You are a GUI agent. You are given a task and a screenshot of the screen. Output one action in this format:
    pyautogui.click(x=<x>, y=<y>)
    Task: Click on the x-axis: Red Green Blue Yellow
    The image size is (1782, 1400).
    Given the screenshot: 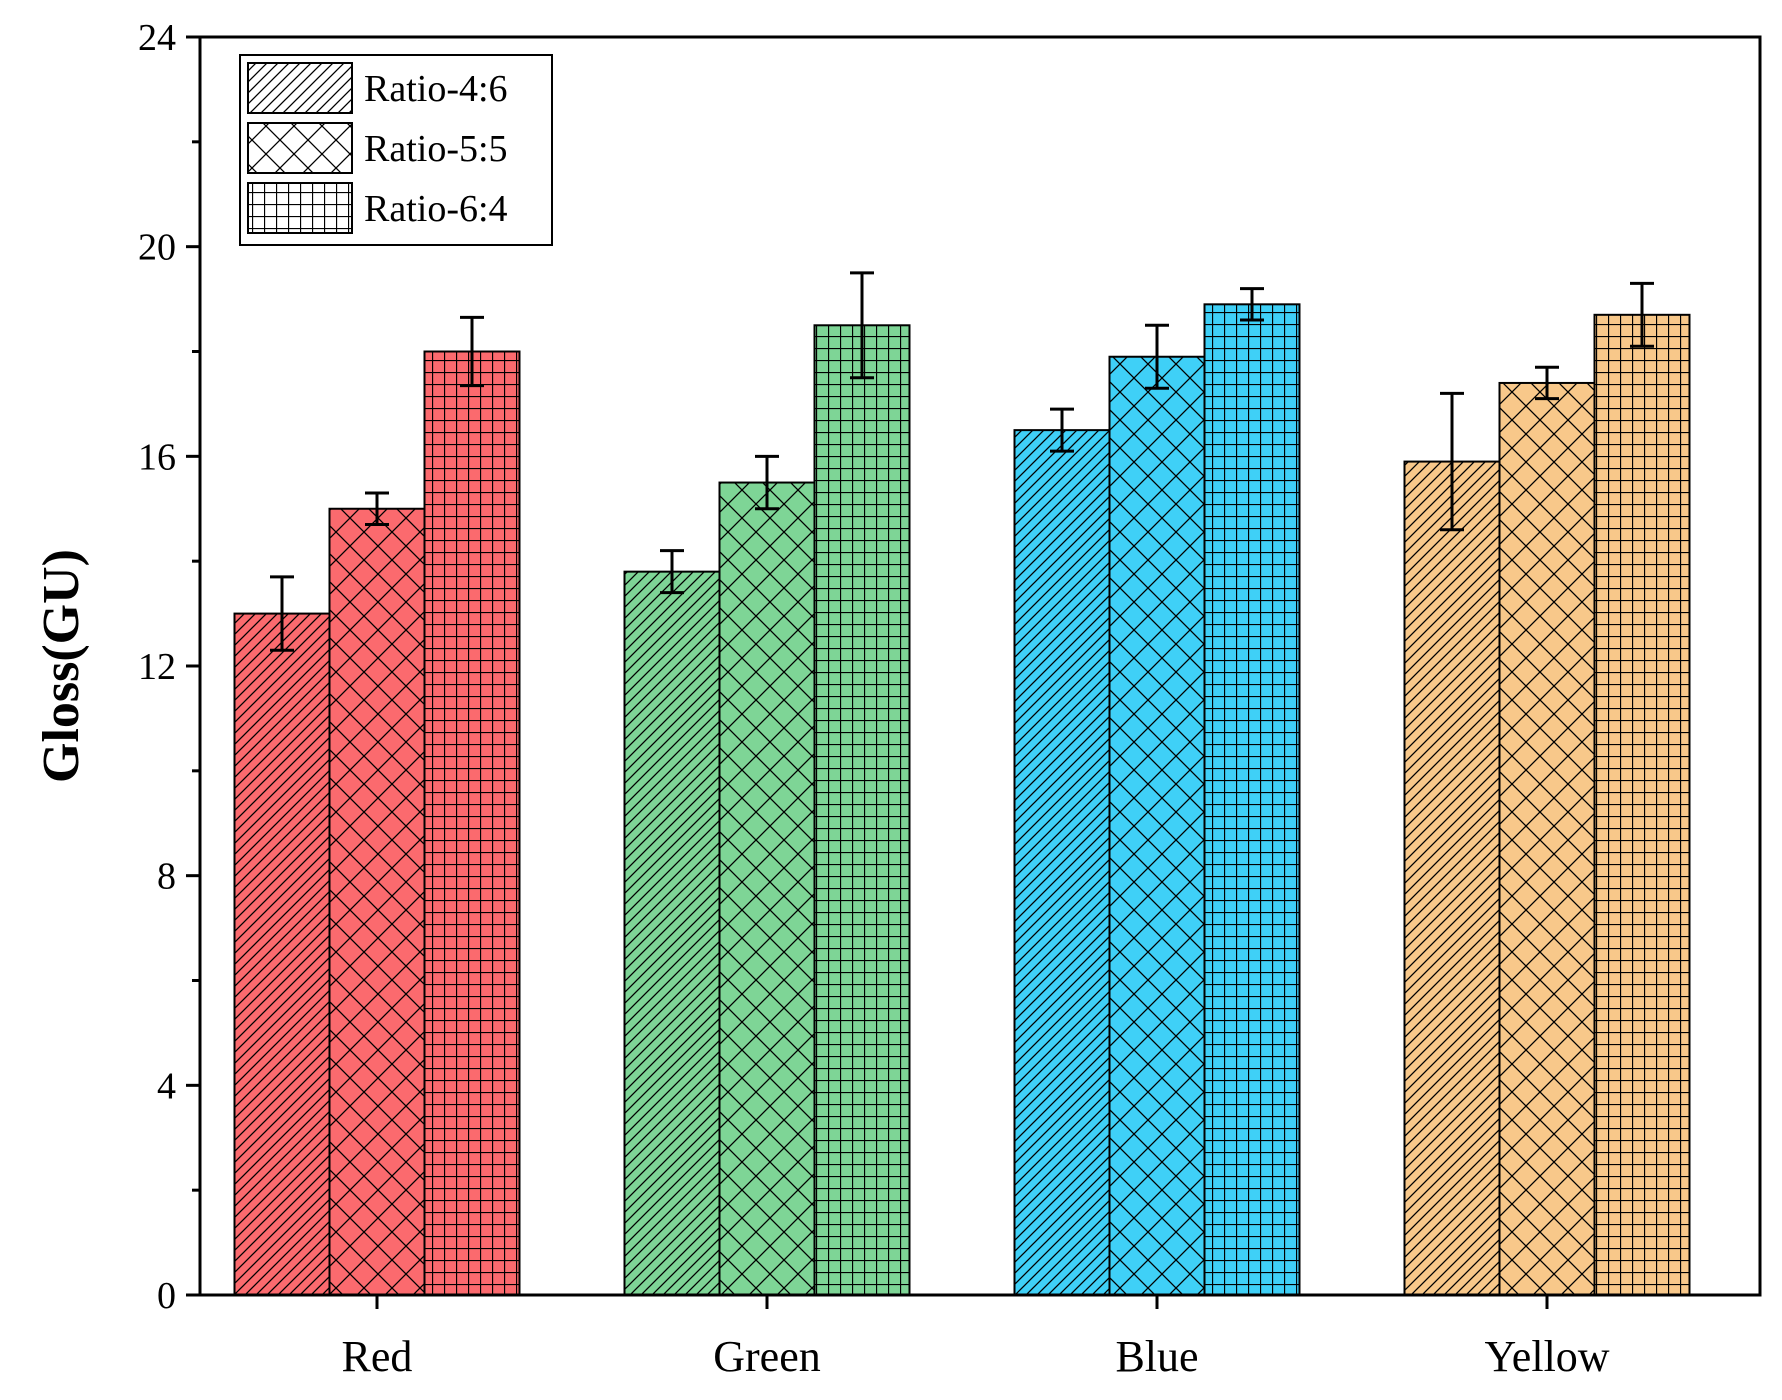 What is the action you would take?
    pyautogui.click(x=976, y=1338)
    